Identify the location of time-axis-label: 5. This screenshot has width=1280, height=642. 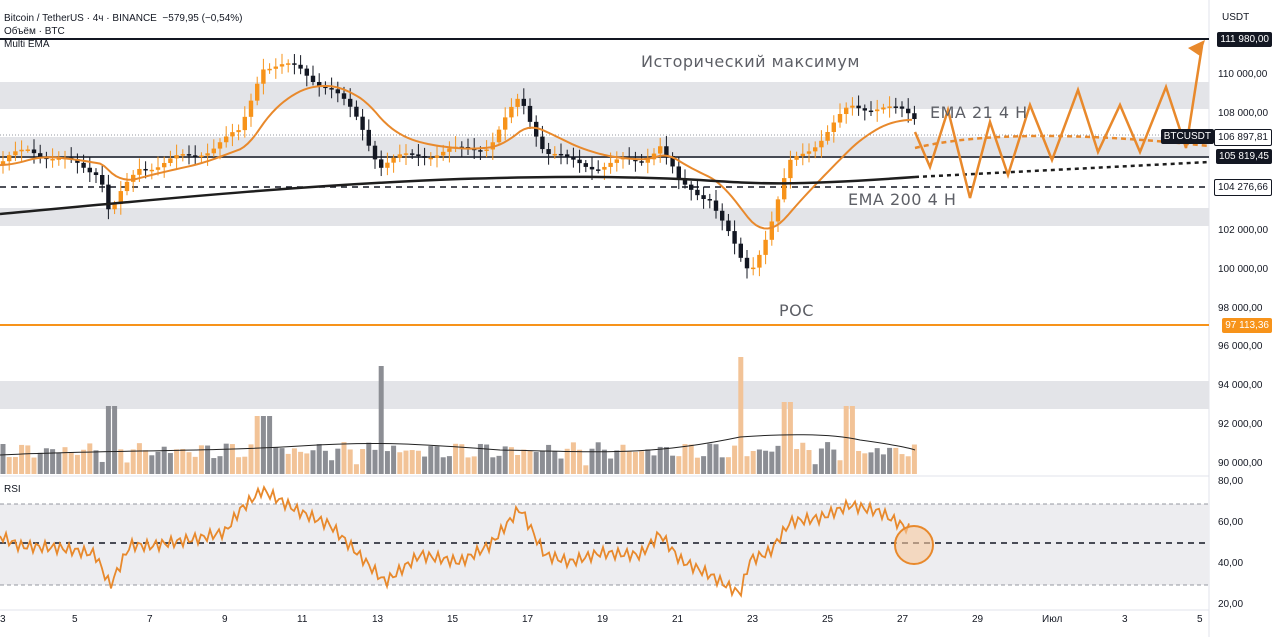
(1200, 619).